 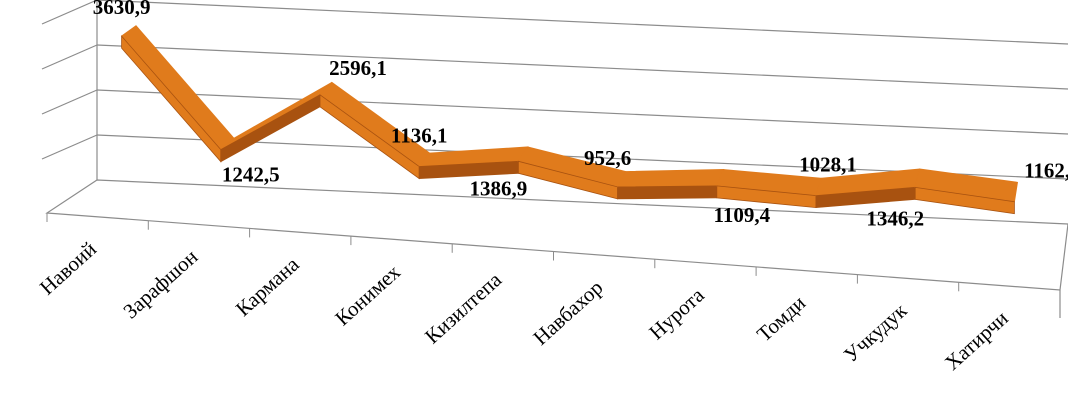 What do you see at coordinates (419, 136) in the screenshot?
I see `data-label: 1136,1` at bounding box center [419, 136].